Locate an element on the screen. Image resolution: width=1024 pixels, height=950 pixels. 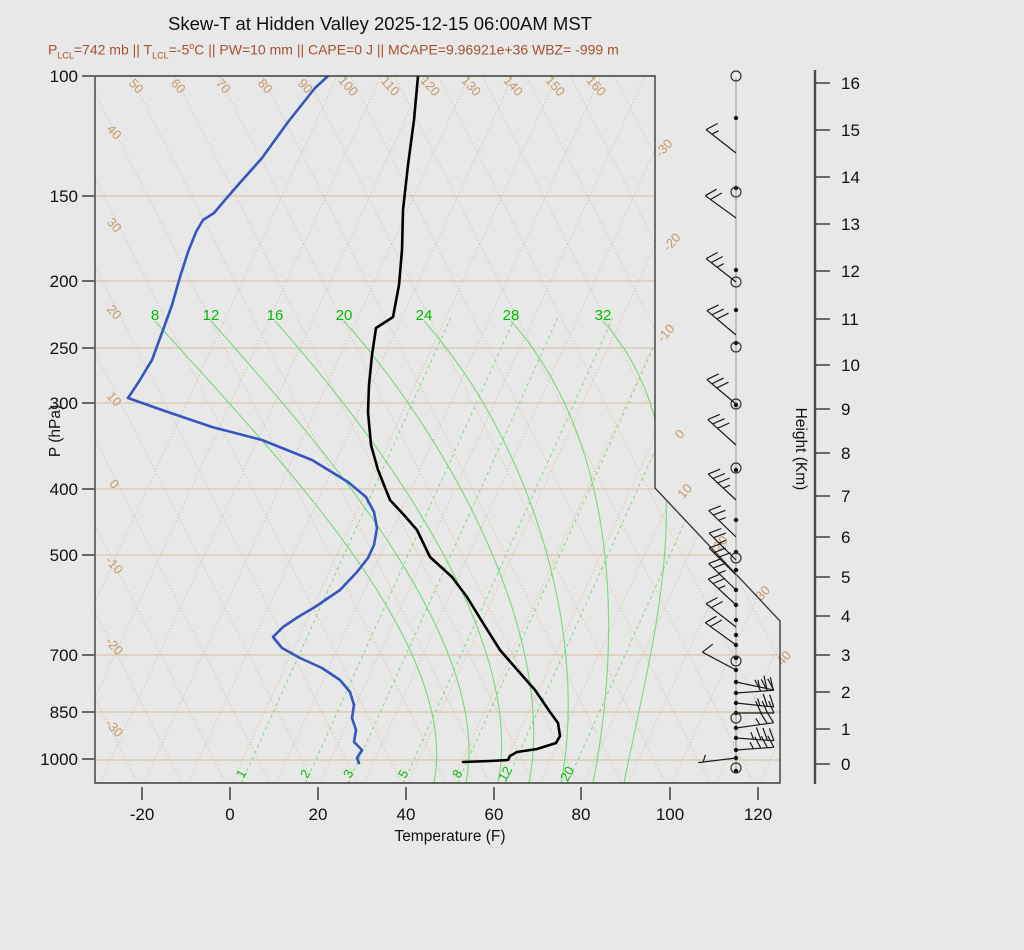
dry-adiabat-label: -10 is located at coordinates (666, 333).